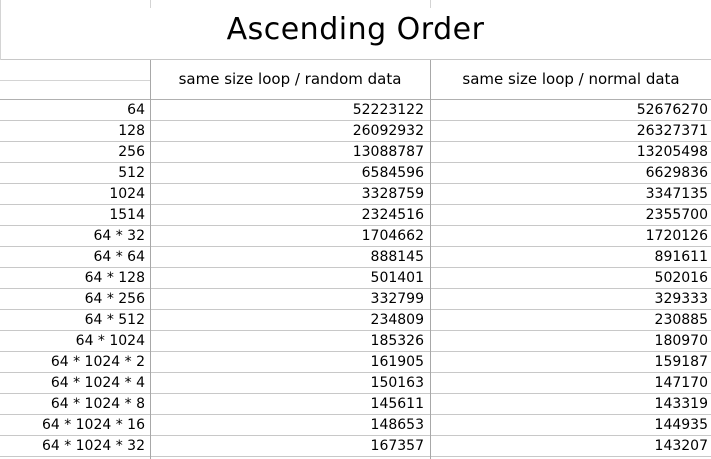 The width and height of the screenshot is (711, 459). Describe the element at coordinates (127, 215) in the screenshot. I see `size-cell: 1514` at that location.